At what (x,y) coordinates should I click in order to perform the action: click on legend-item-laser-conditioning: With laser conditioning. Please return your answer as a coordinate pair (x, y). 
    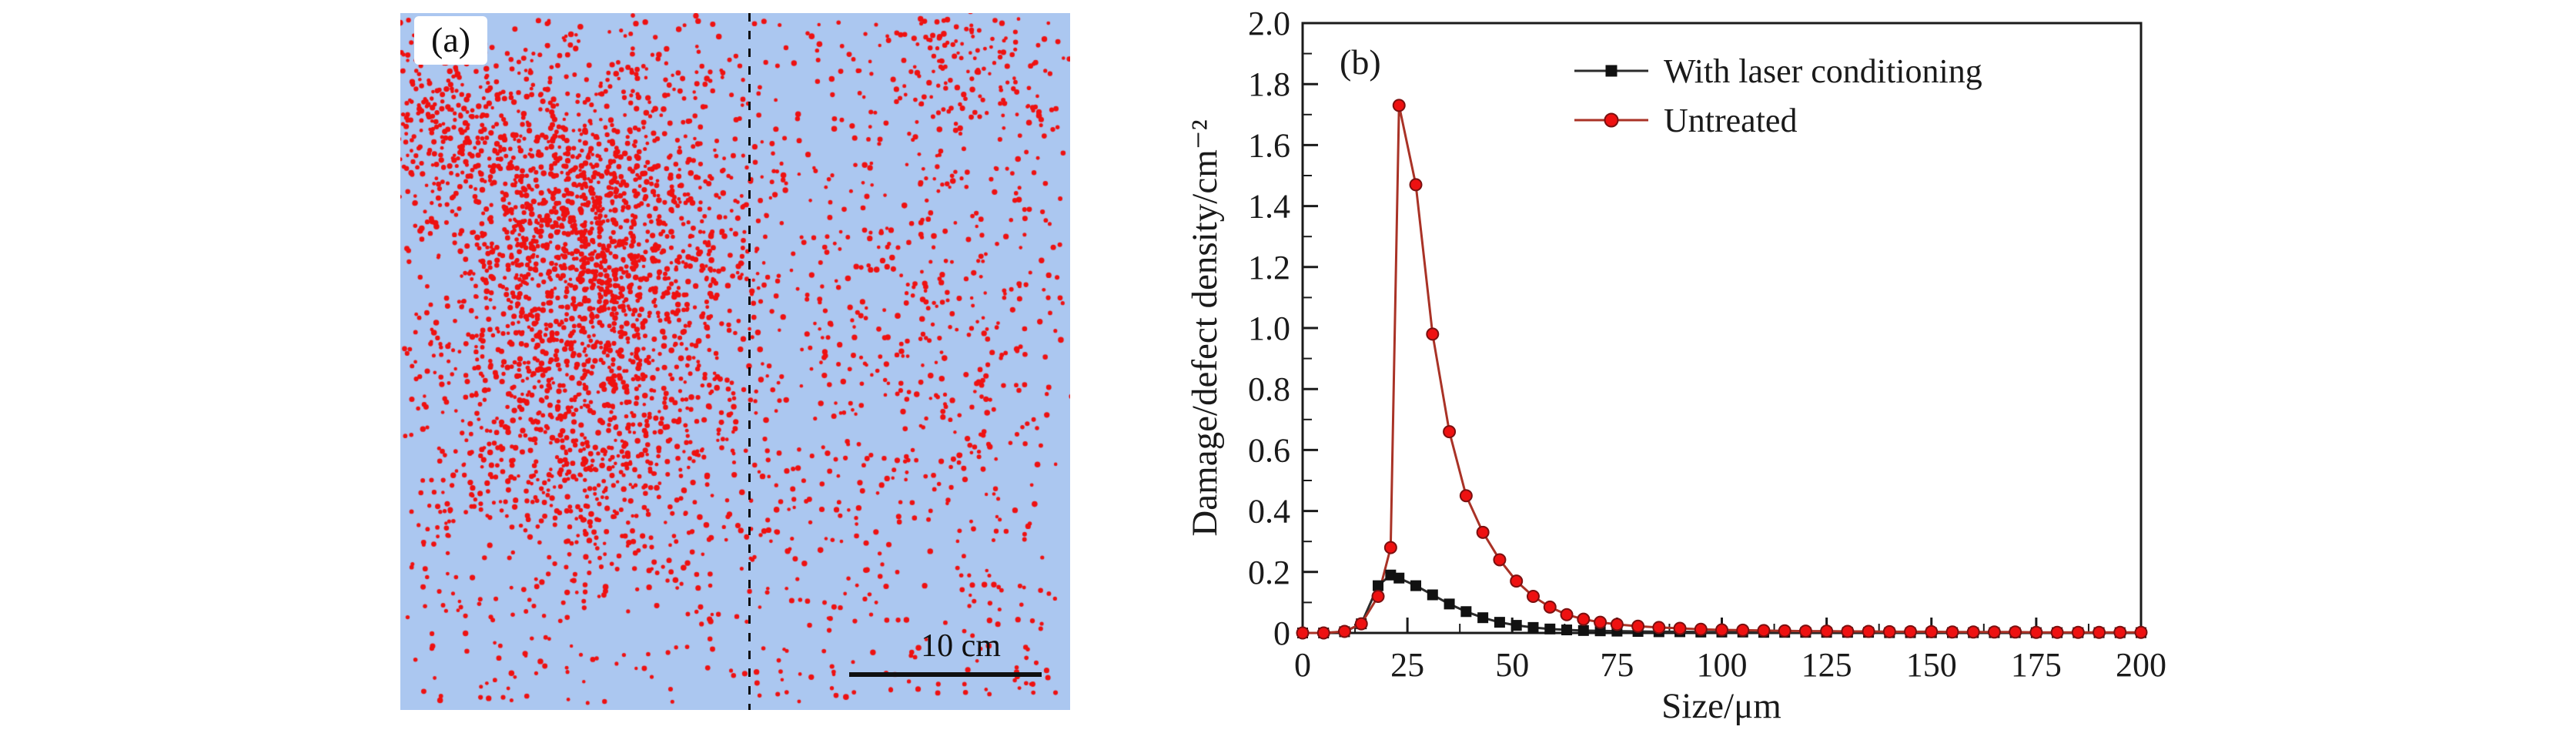
    Looking at the image, I should click on (1778, 70).